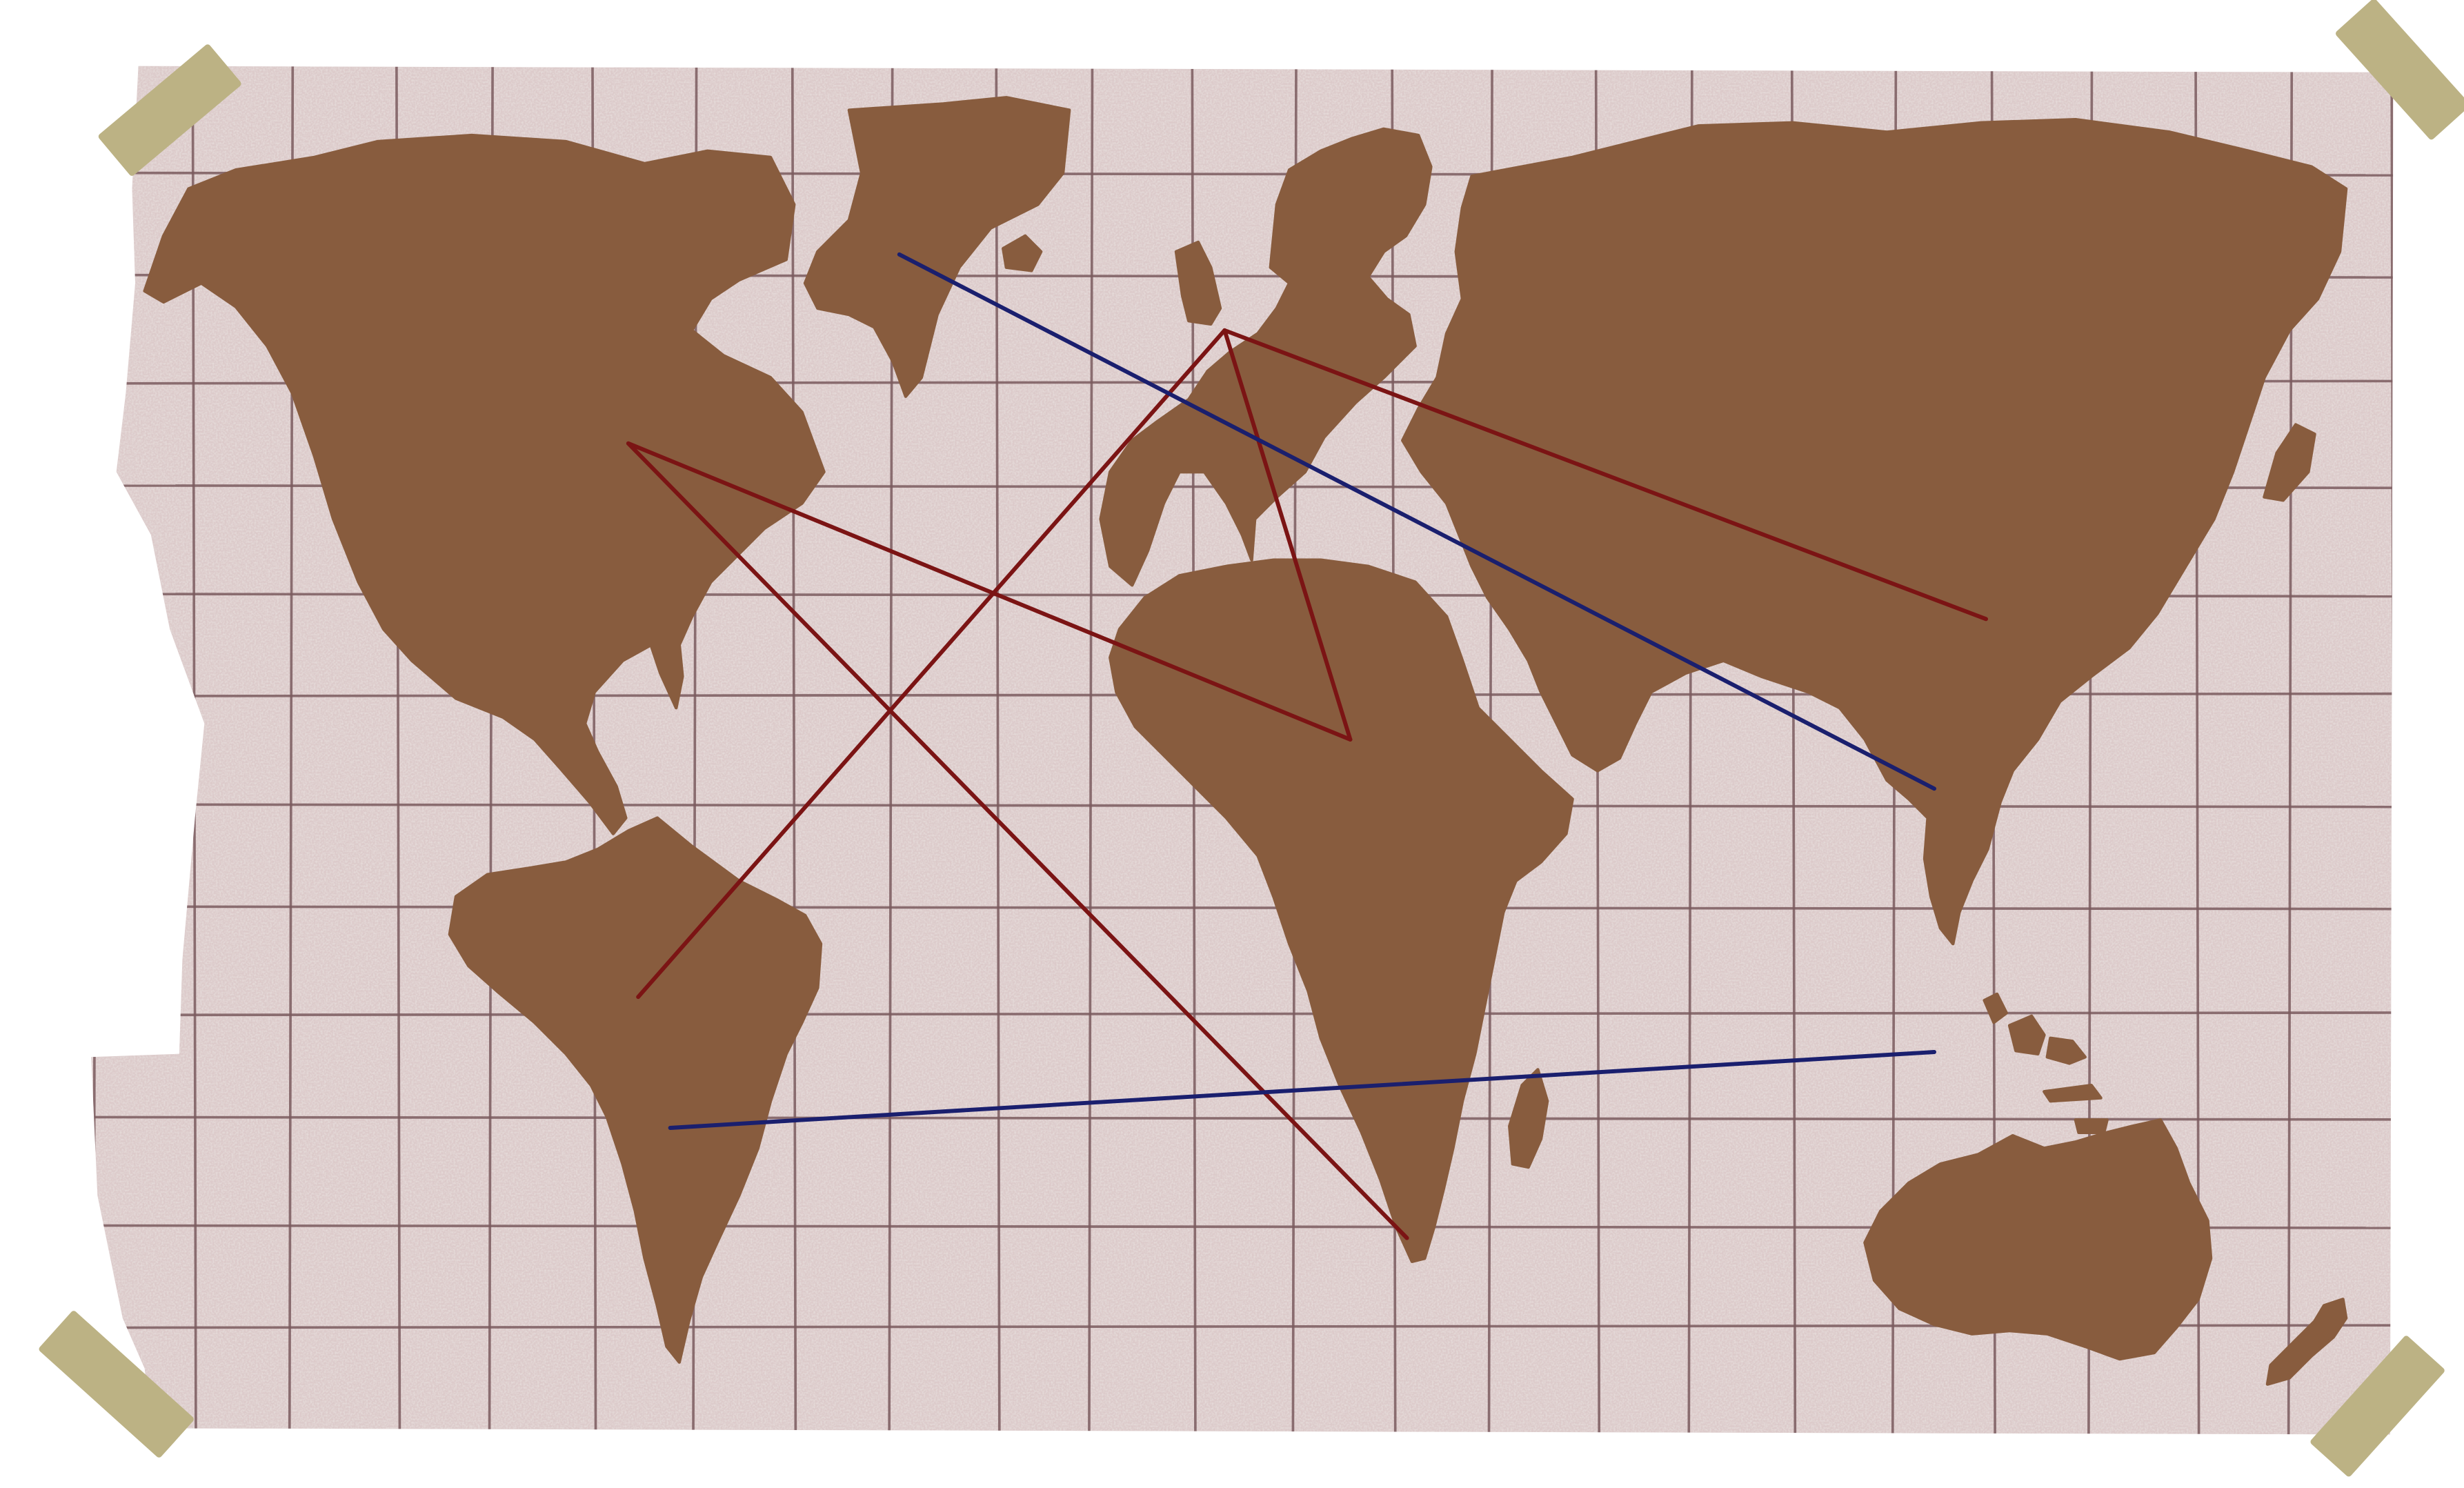 This screenshot has height=1488, width=2464. I want to click on tape-top-right, so click(2400, 70).